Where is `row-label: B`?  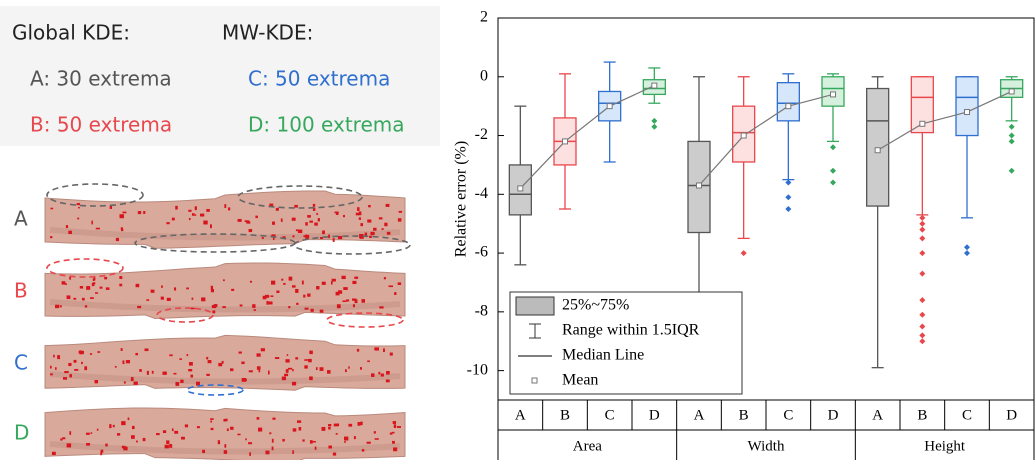
row-label: B is located at coordinates (21, 291).